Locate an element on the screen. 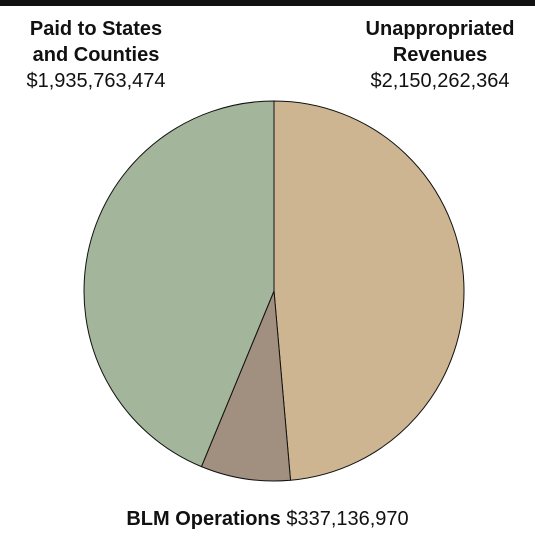 This screenshot has width=535, height=548. slice-name: BLM Operations is located at coordinates (203, 519).